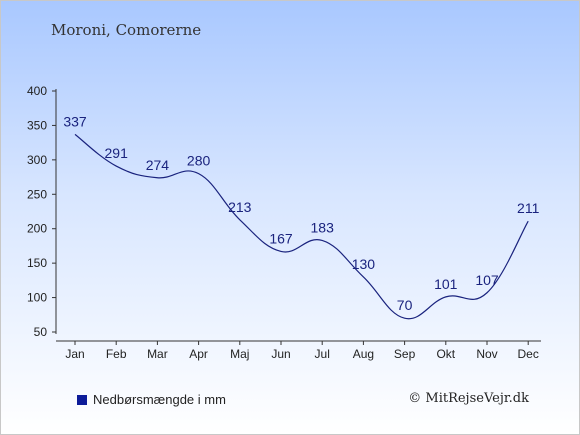 The height and width of the screenshot is (435, 580). I want to click on x-tick-label: Jan, so click(74, 354).